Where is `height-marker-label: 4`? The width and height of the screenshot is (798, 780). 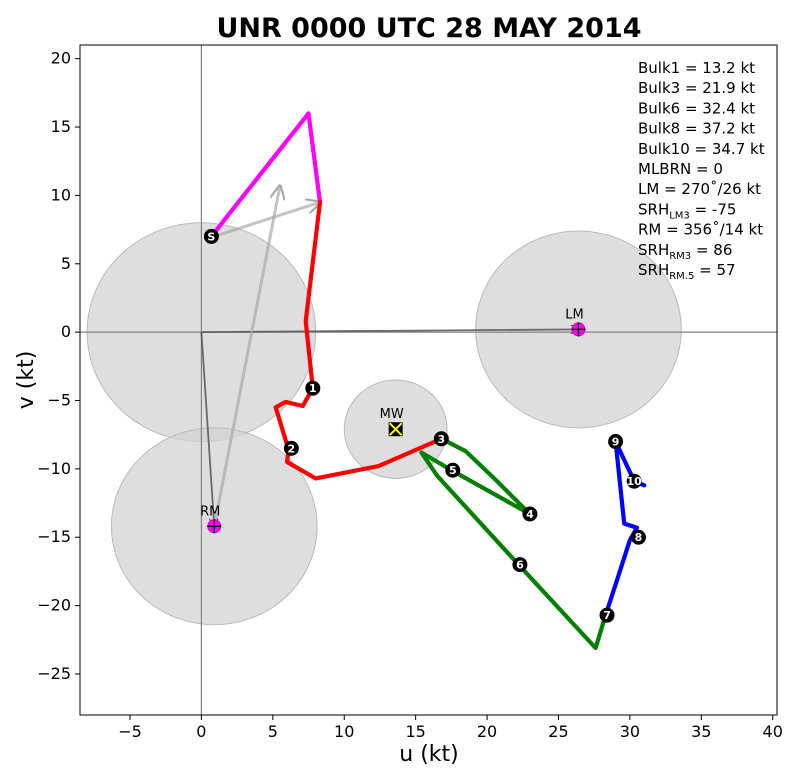
height-marker-label: 4 is located at coordinates (530, 514).